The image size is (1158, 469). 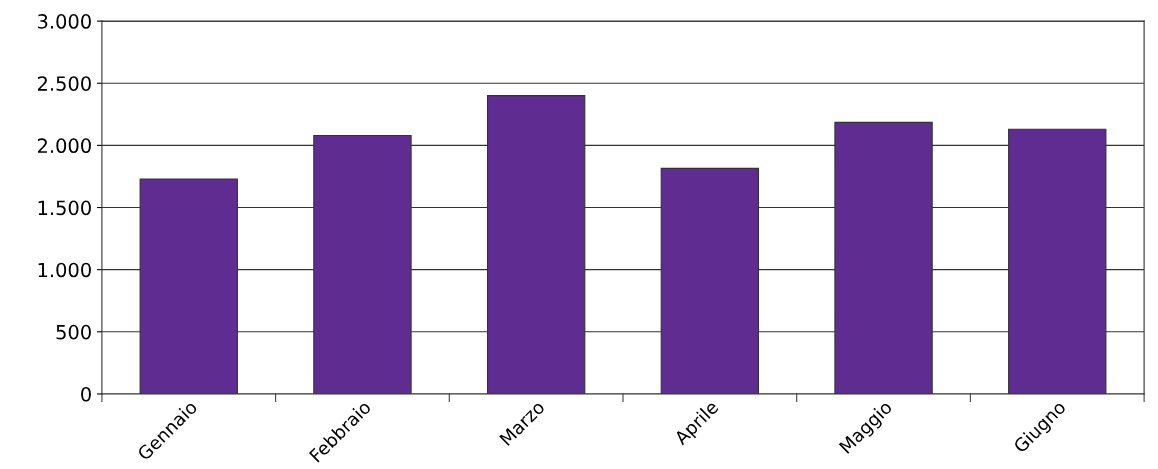 I want to click on y-tick-label: 3.000, so click(x=64, y=21).